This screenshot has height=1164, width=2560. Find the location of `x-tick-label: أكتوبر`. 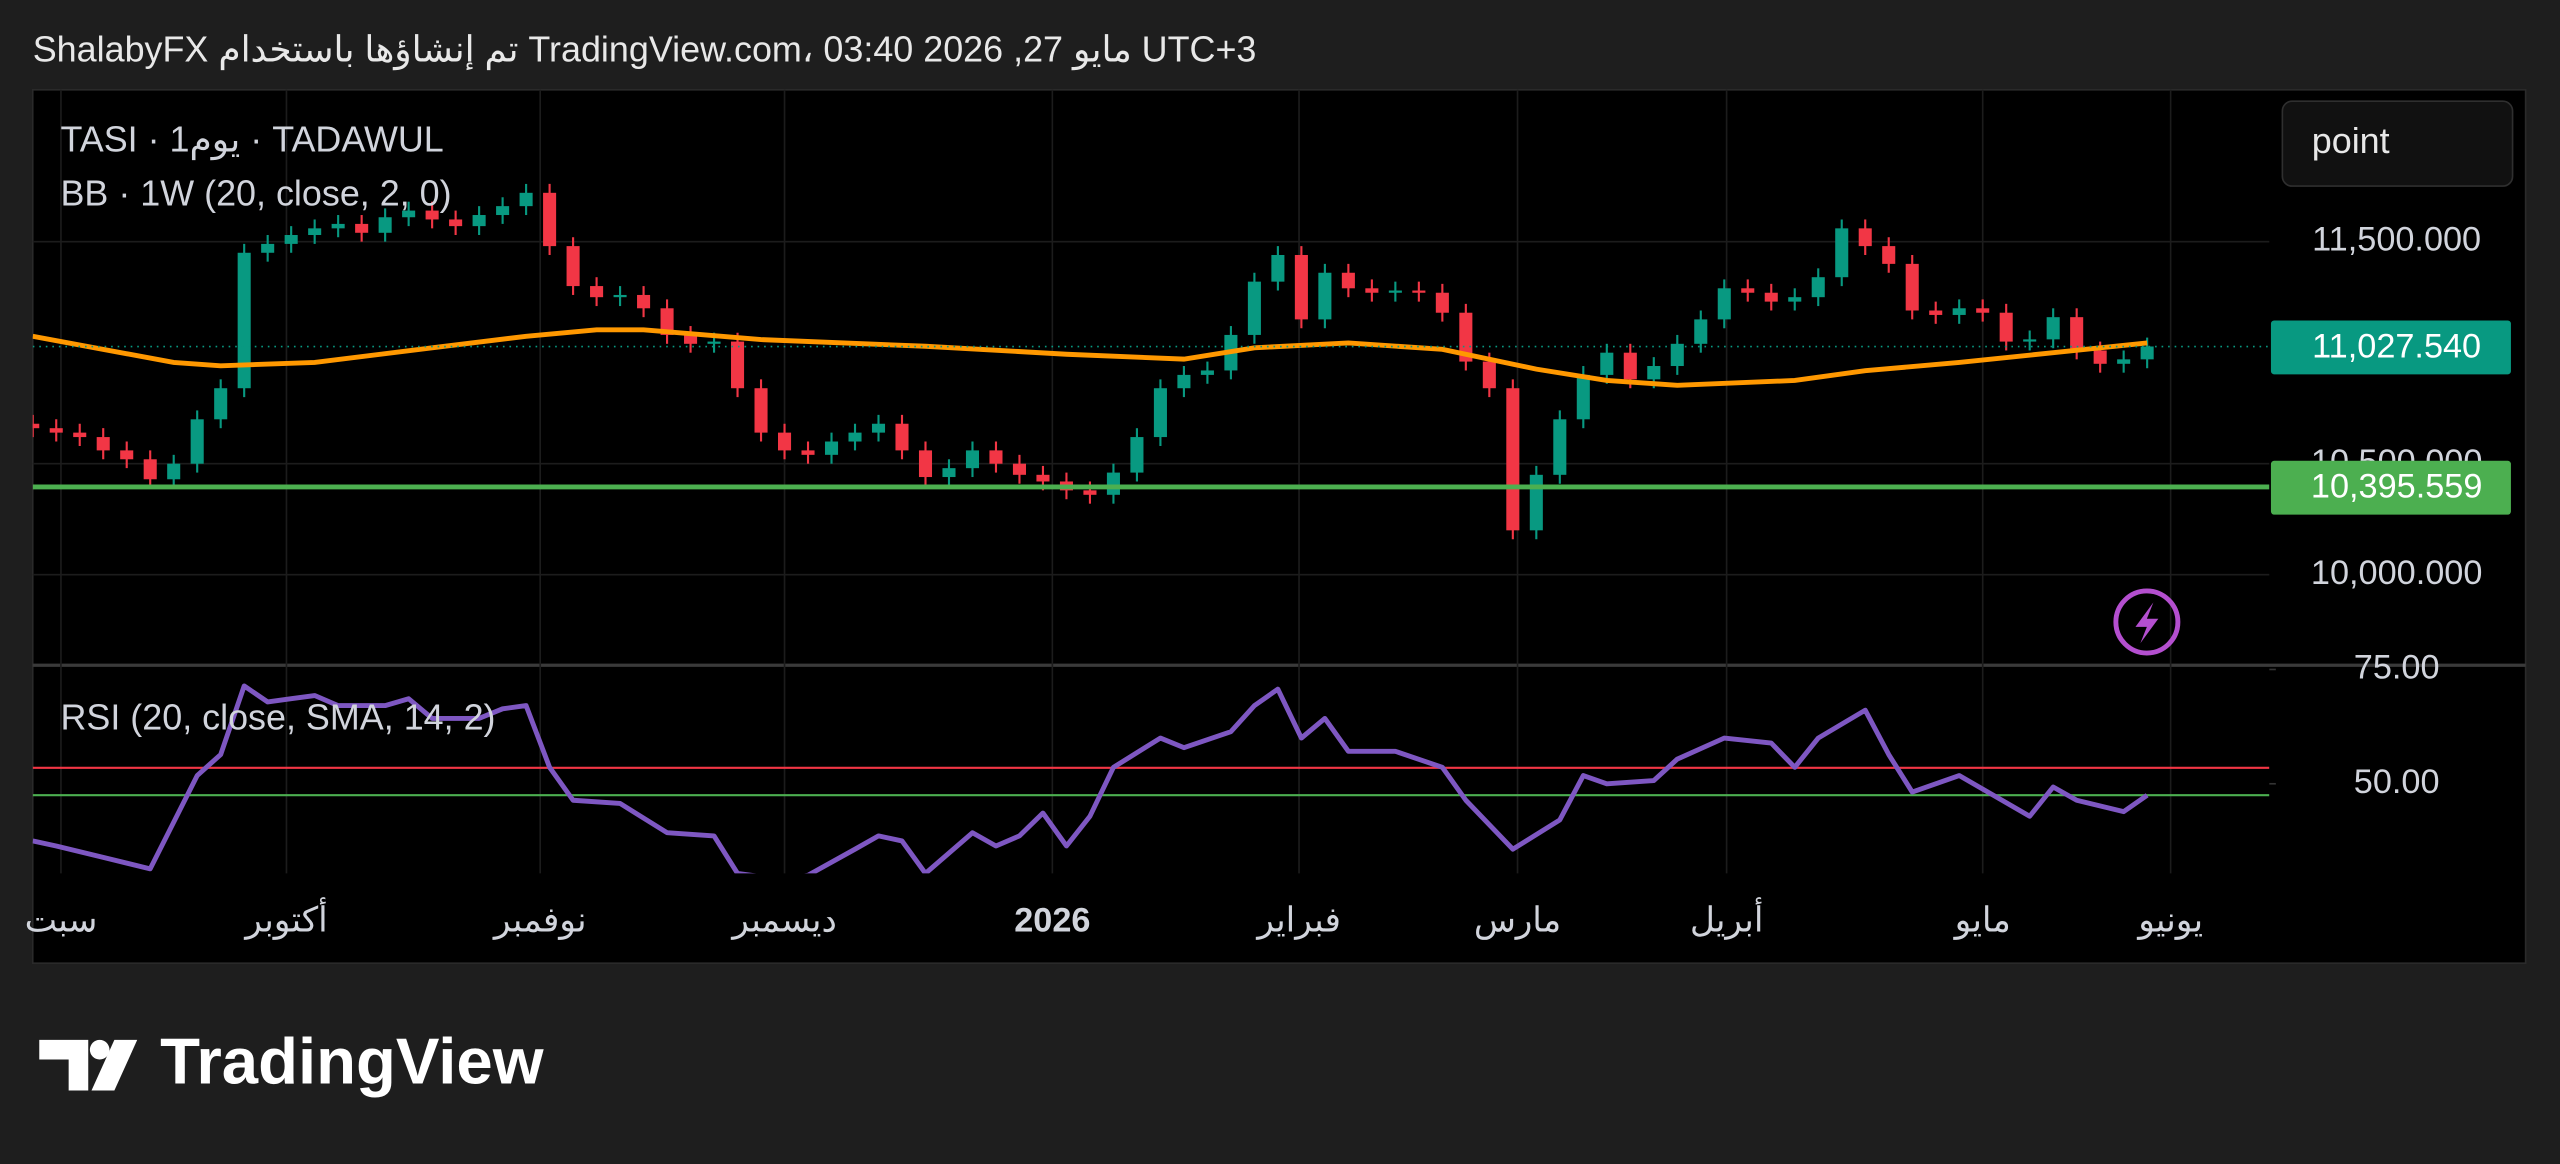

x-tick-label: أكتوبر is located at coordinates (285, 918).